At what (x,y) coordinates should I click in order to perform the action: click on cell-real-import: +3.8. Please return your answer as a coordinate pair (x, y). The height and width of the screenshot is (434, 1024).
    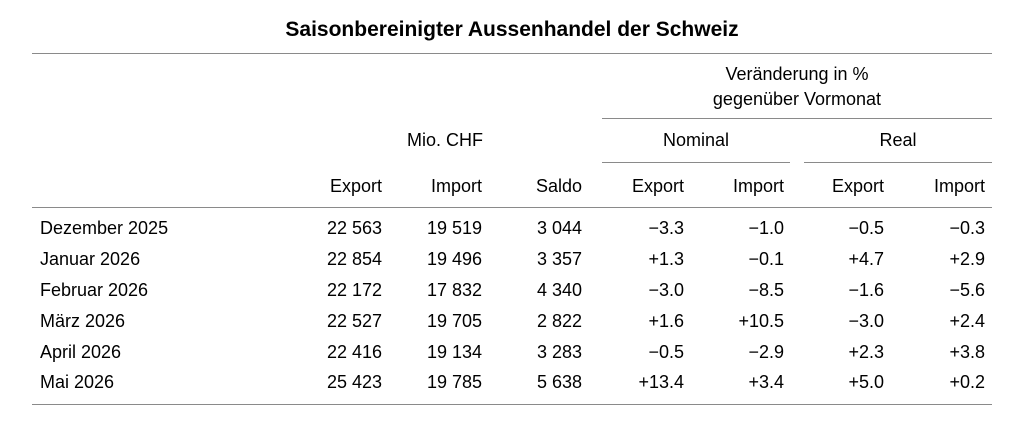
    Looking at the image, I should click on (967, 352).